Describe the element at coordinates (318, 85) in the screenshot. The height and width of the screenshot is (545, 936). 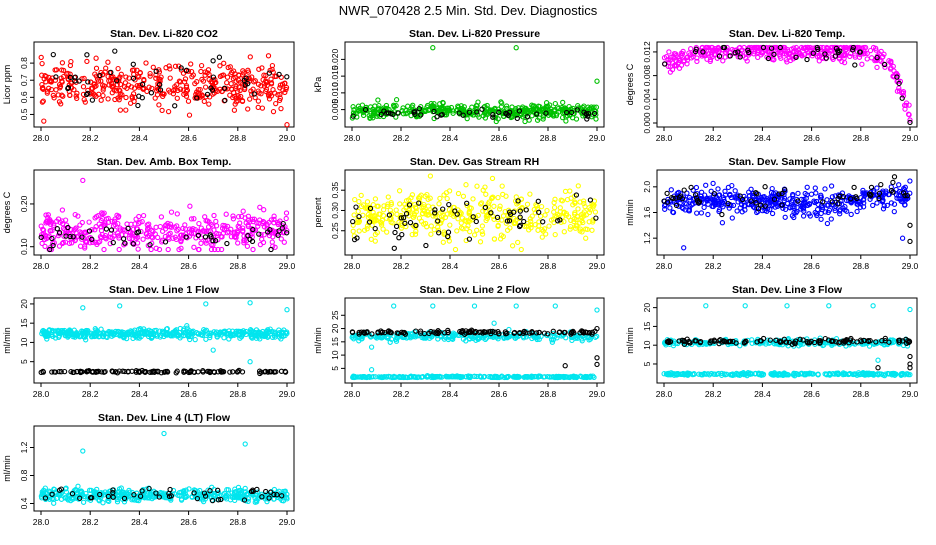
I see `y-axis-label: kPa` at that location.